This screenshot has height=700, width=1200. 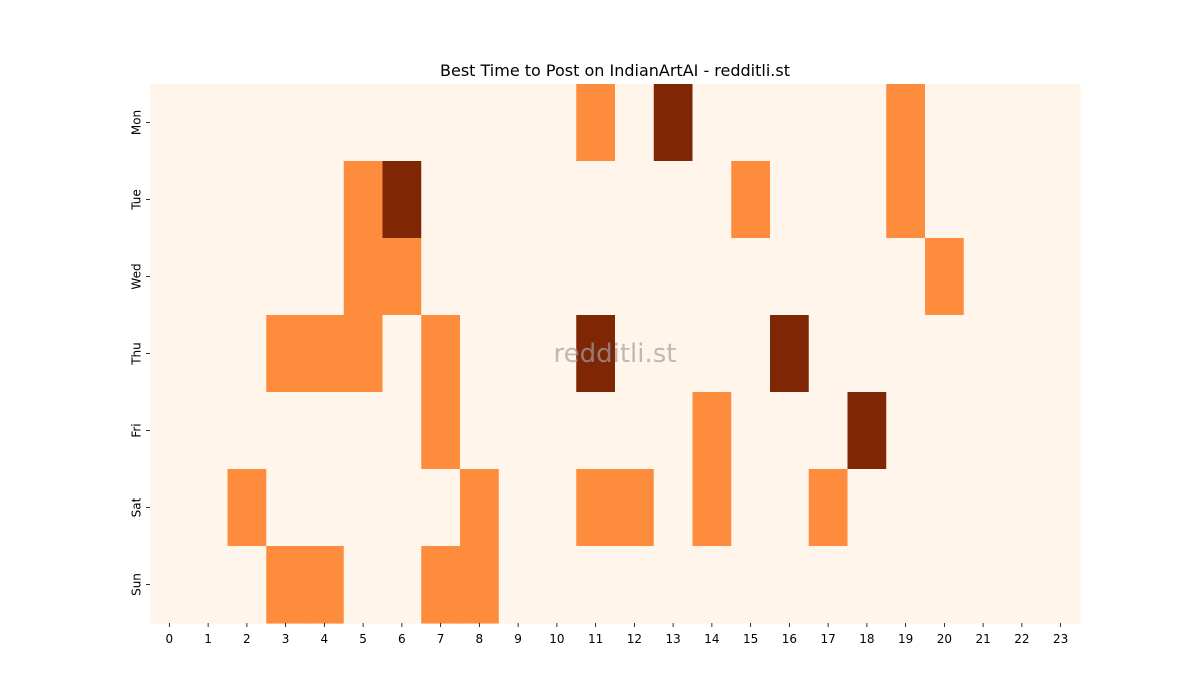 What do you see at coordinates (286, 639) in the screenshot?
I see `x-tick-label-3: 3` at bounding box center [286, 639].